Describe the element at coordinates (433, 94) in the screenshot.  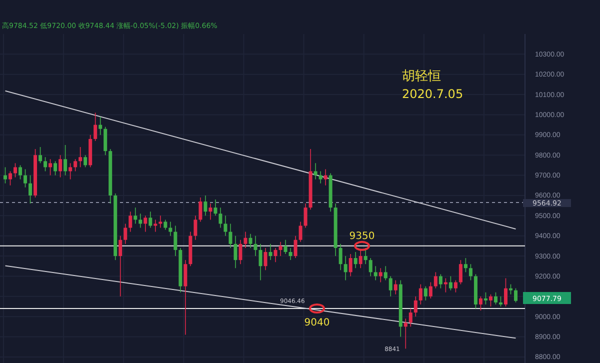
I see `text: 2020.7.05` at that location.